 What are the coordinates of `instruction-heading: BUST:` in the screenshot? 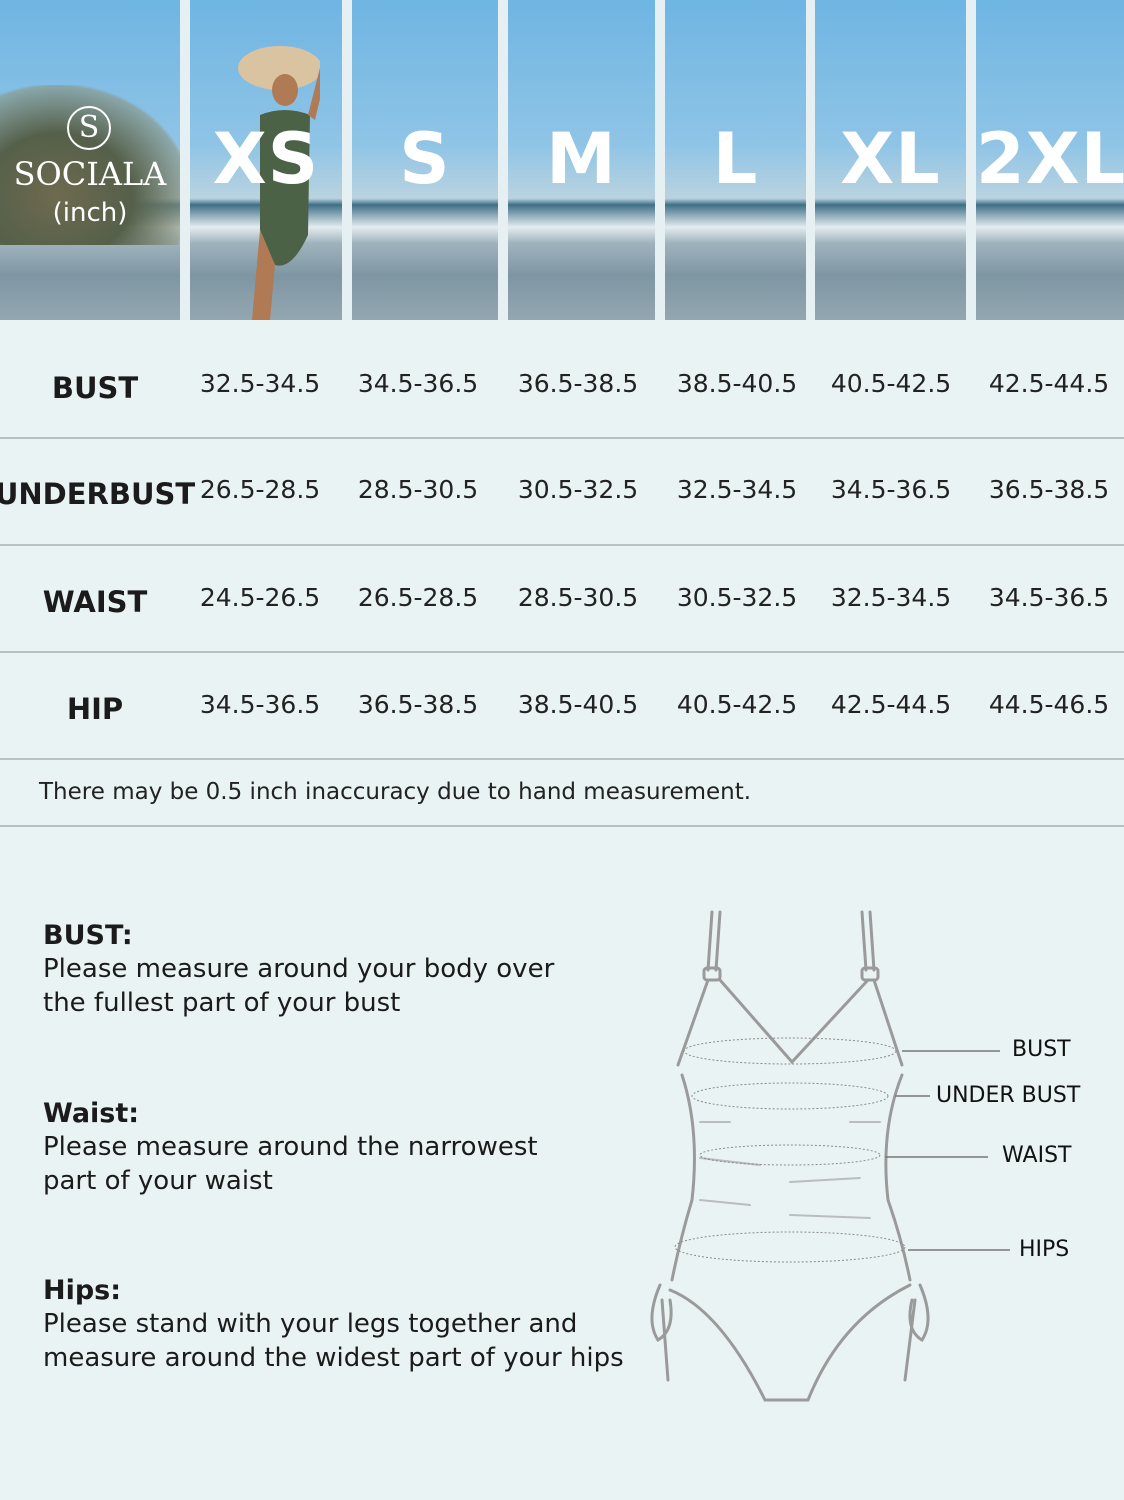 It's located at (88, 935).